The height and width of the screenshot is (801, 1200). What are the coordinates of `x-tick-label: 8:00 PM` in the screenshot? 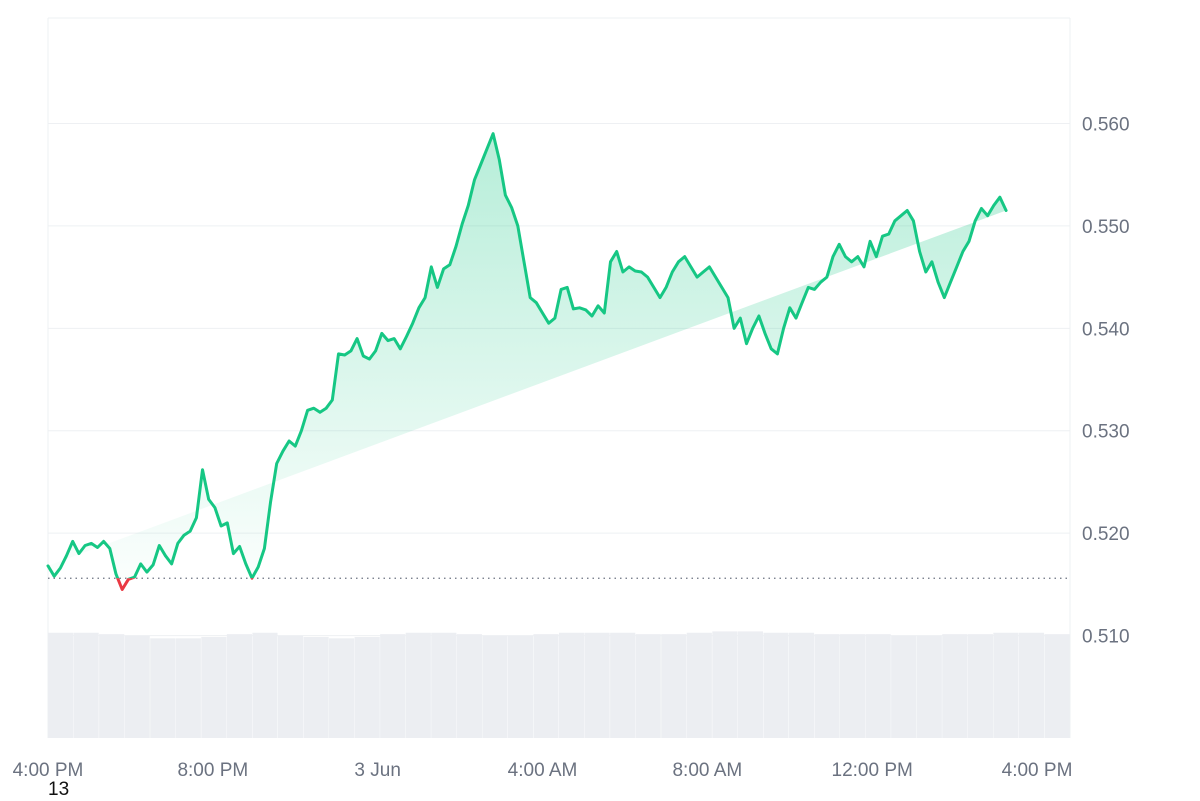 It's located at (212, 770).